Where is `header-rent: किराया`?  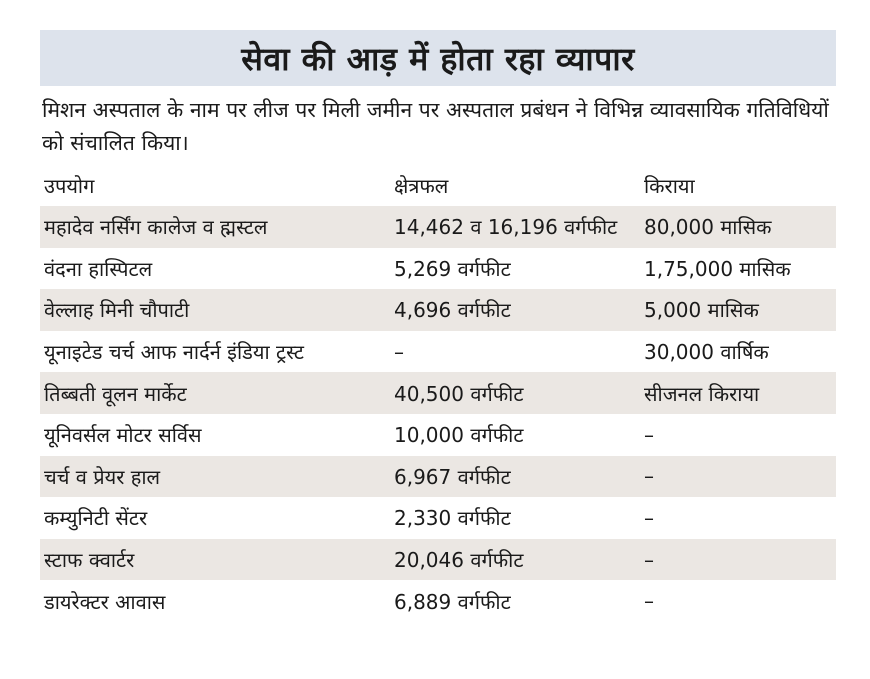 header-rent: किराया is located at coordinates (669, 185).